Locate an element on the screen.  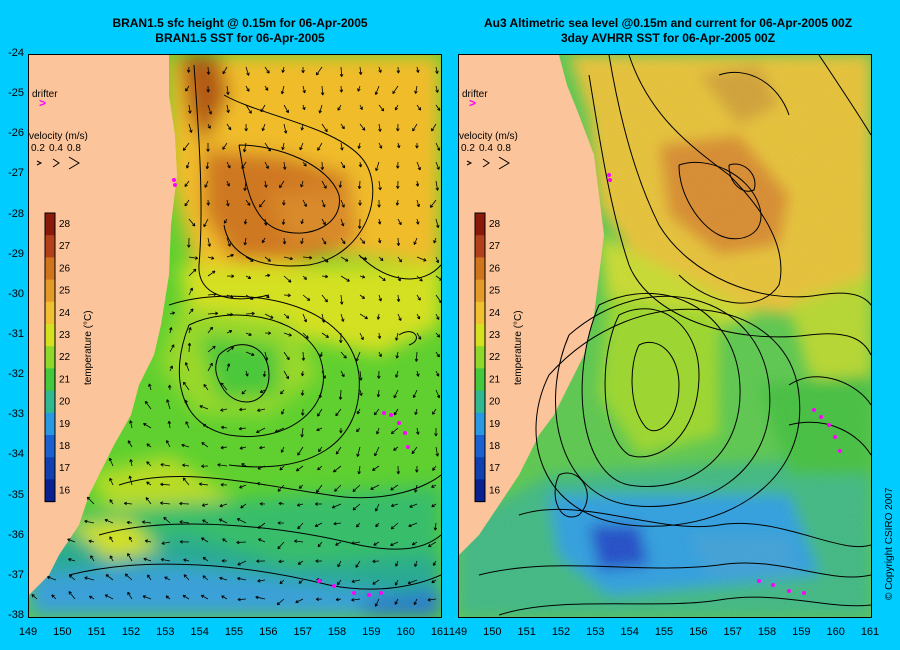
longitude-tick-label: 153 is located at coordinates (595, 632).